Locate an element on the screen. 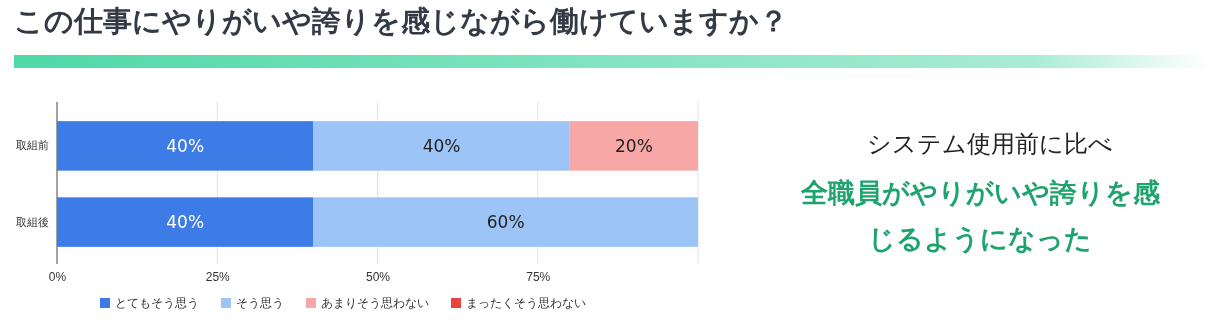 This screenshot has width=1224, height=332. legend-label: あまりそう思わない is located at coordinates (375, 303).